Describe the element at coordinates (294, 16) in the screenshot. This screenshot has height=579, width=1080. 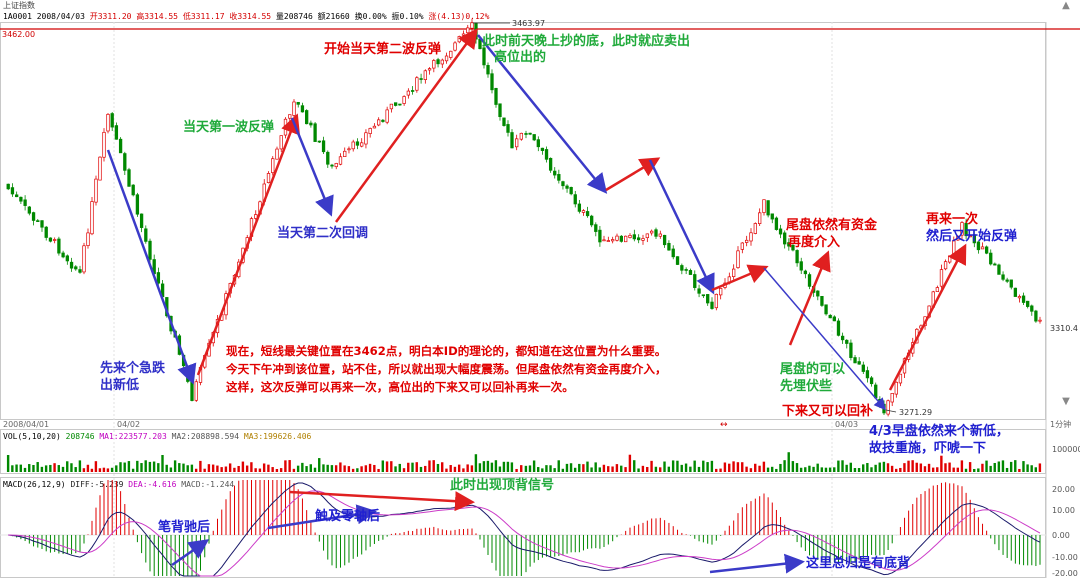
I see `quote-volume: 量208746` at that location.